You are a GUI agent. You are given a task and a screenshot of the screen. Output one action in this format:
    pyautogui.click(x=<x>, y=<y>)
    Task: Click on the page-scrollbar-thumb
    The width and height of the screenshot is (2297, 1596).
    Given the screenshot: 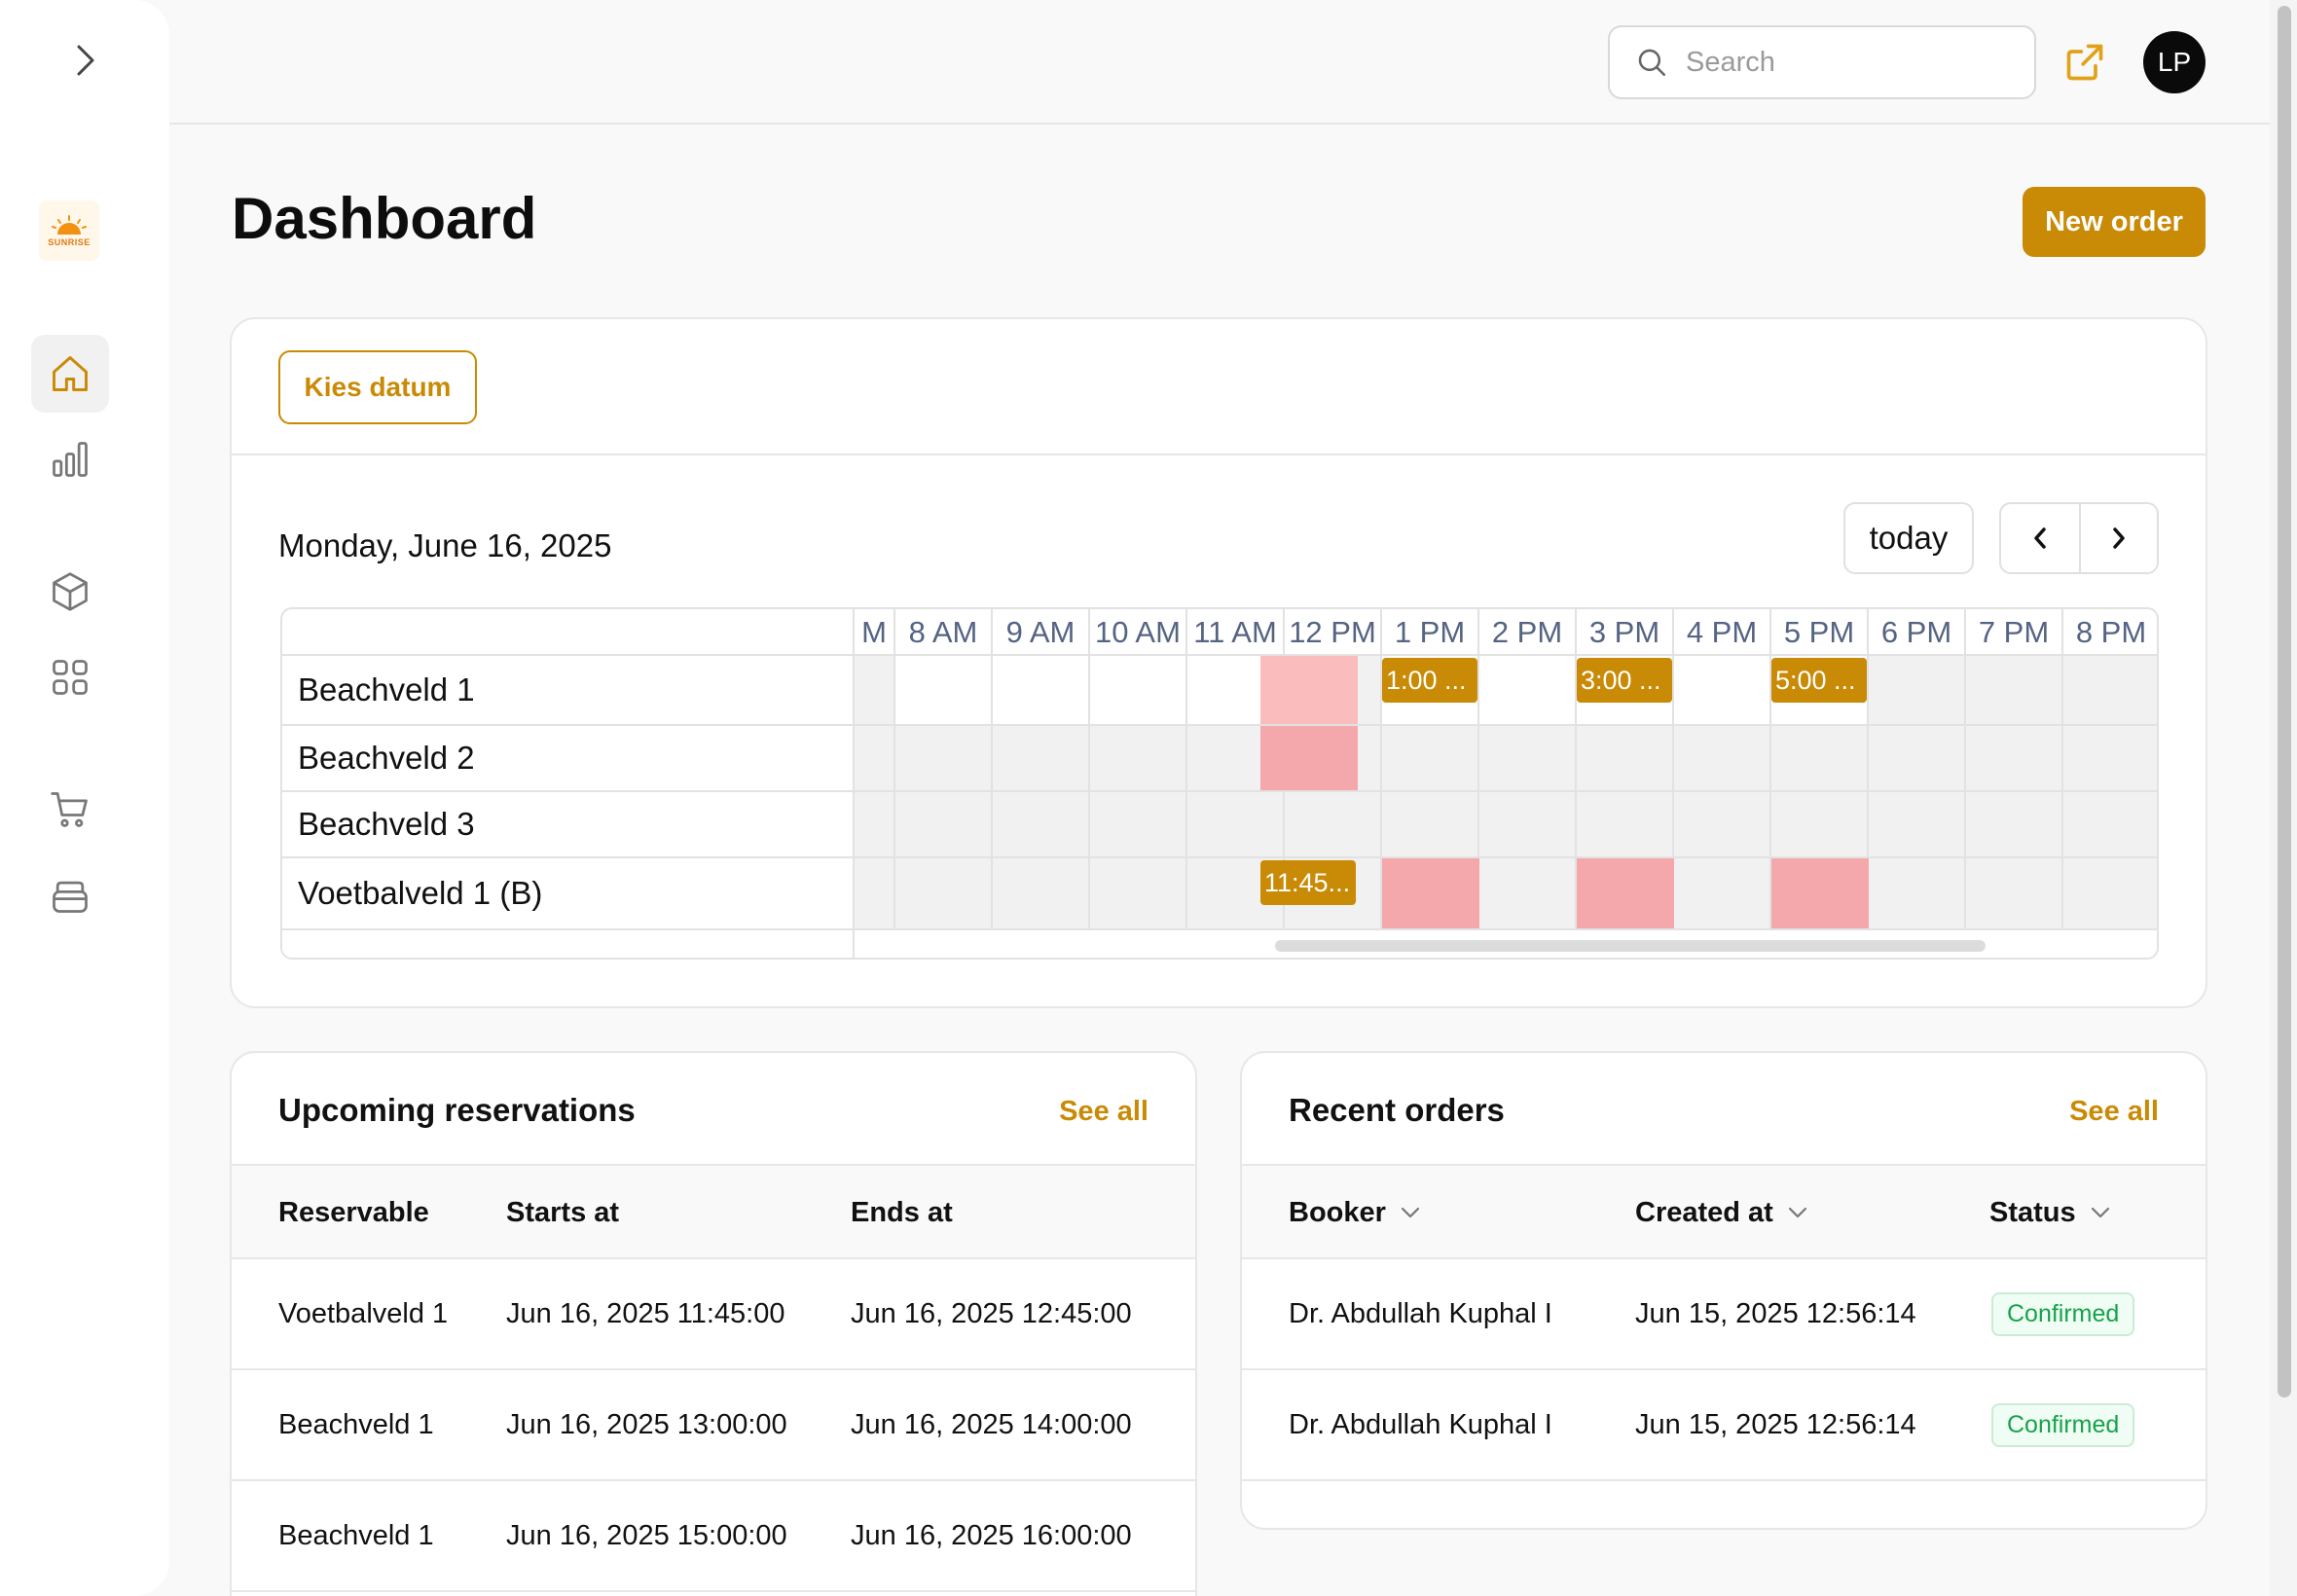 What is the action you would take?
    pyautogui.click(x=2284, y=701)
    